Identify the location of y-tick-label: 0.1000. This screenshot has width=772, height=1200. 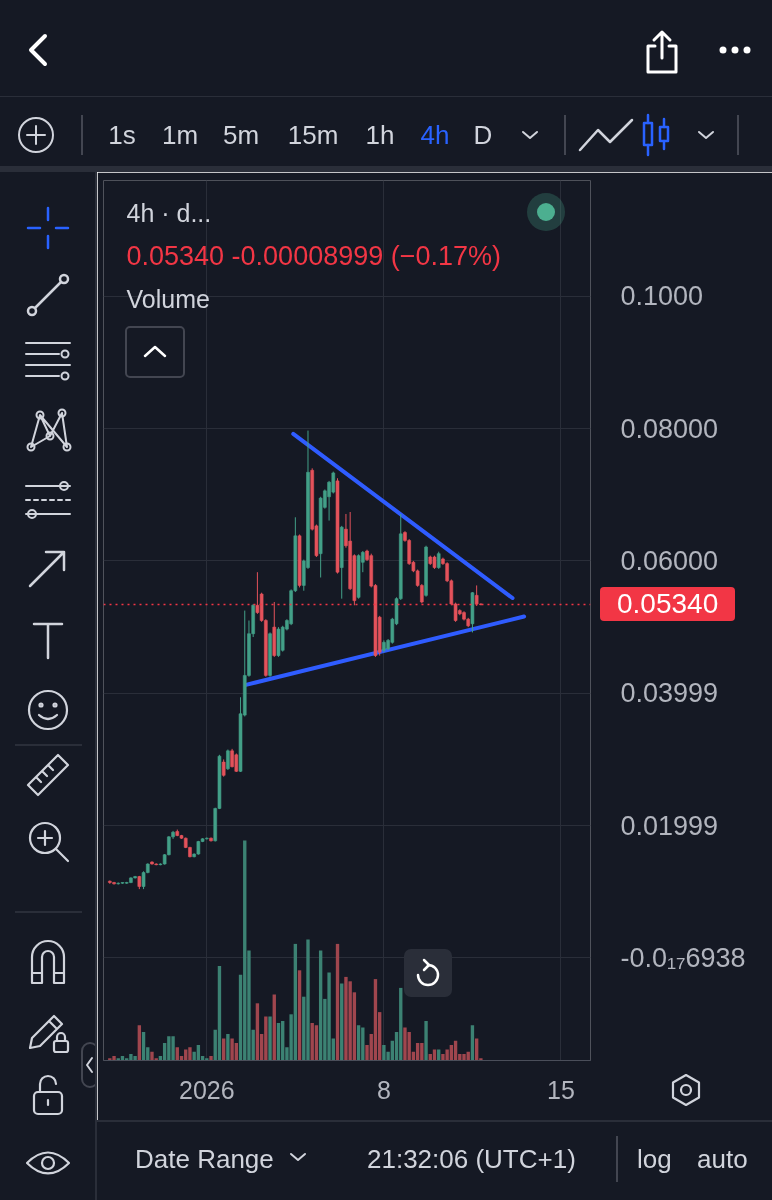
(662, 296).